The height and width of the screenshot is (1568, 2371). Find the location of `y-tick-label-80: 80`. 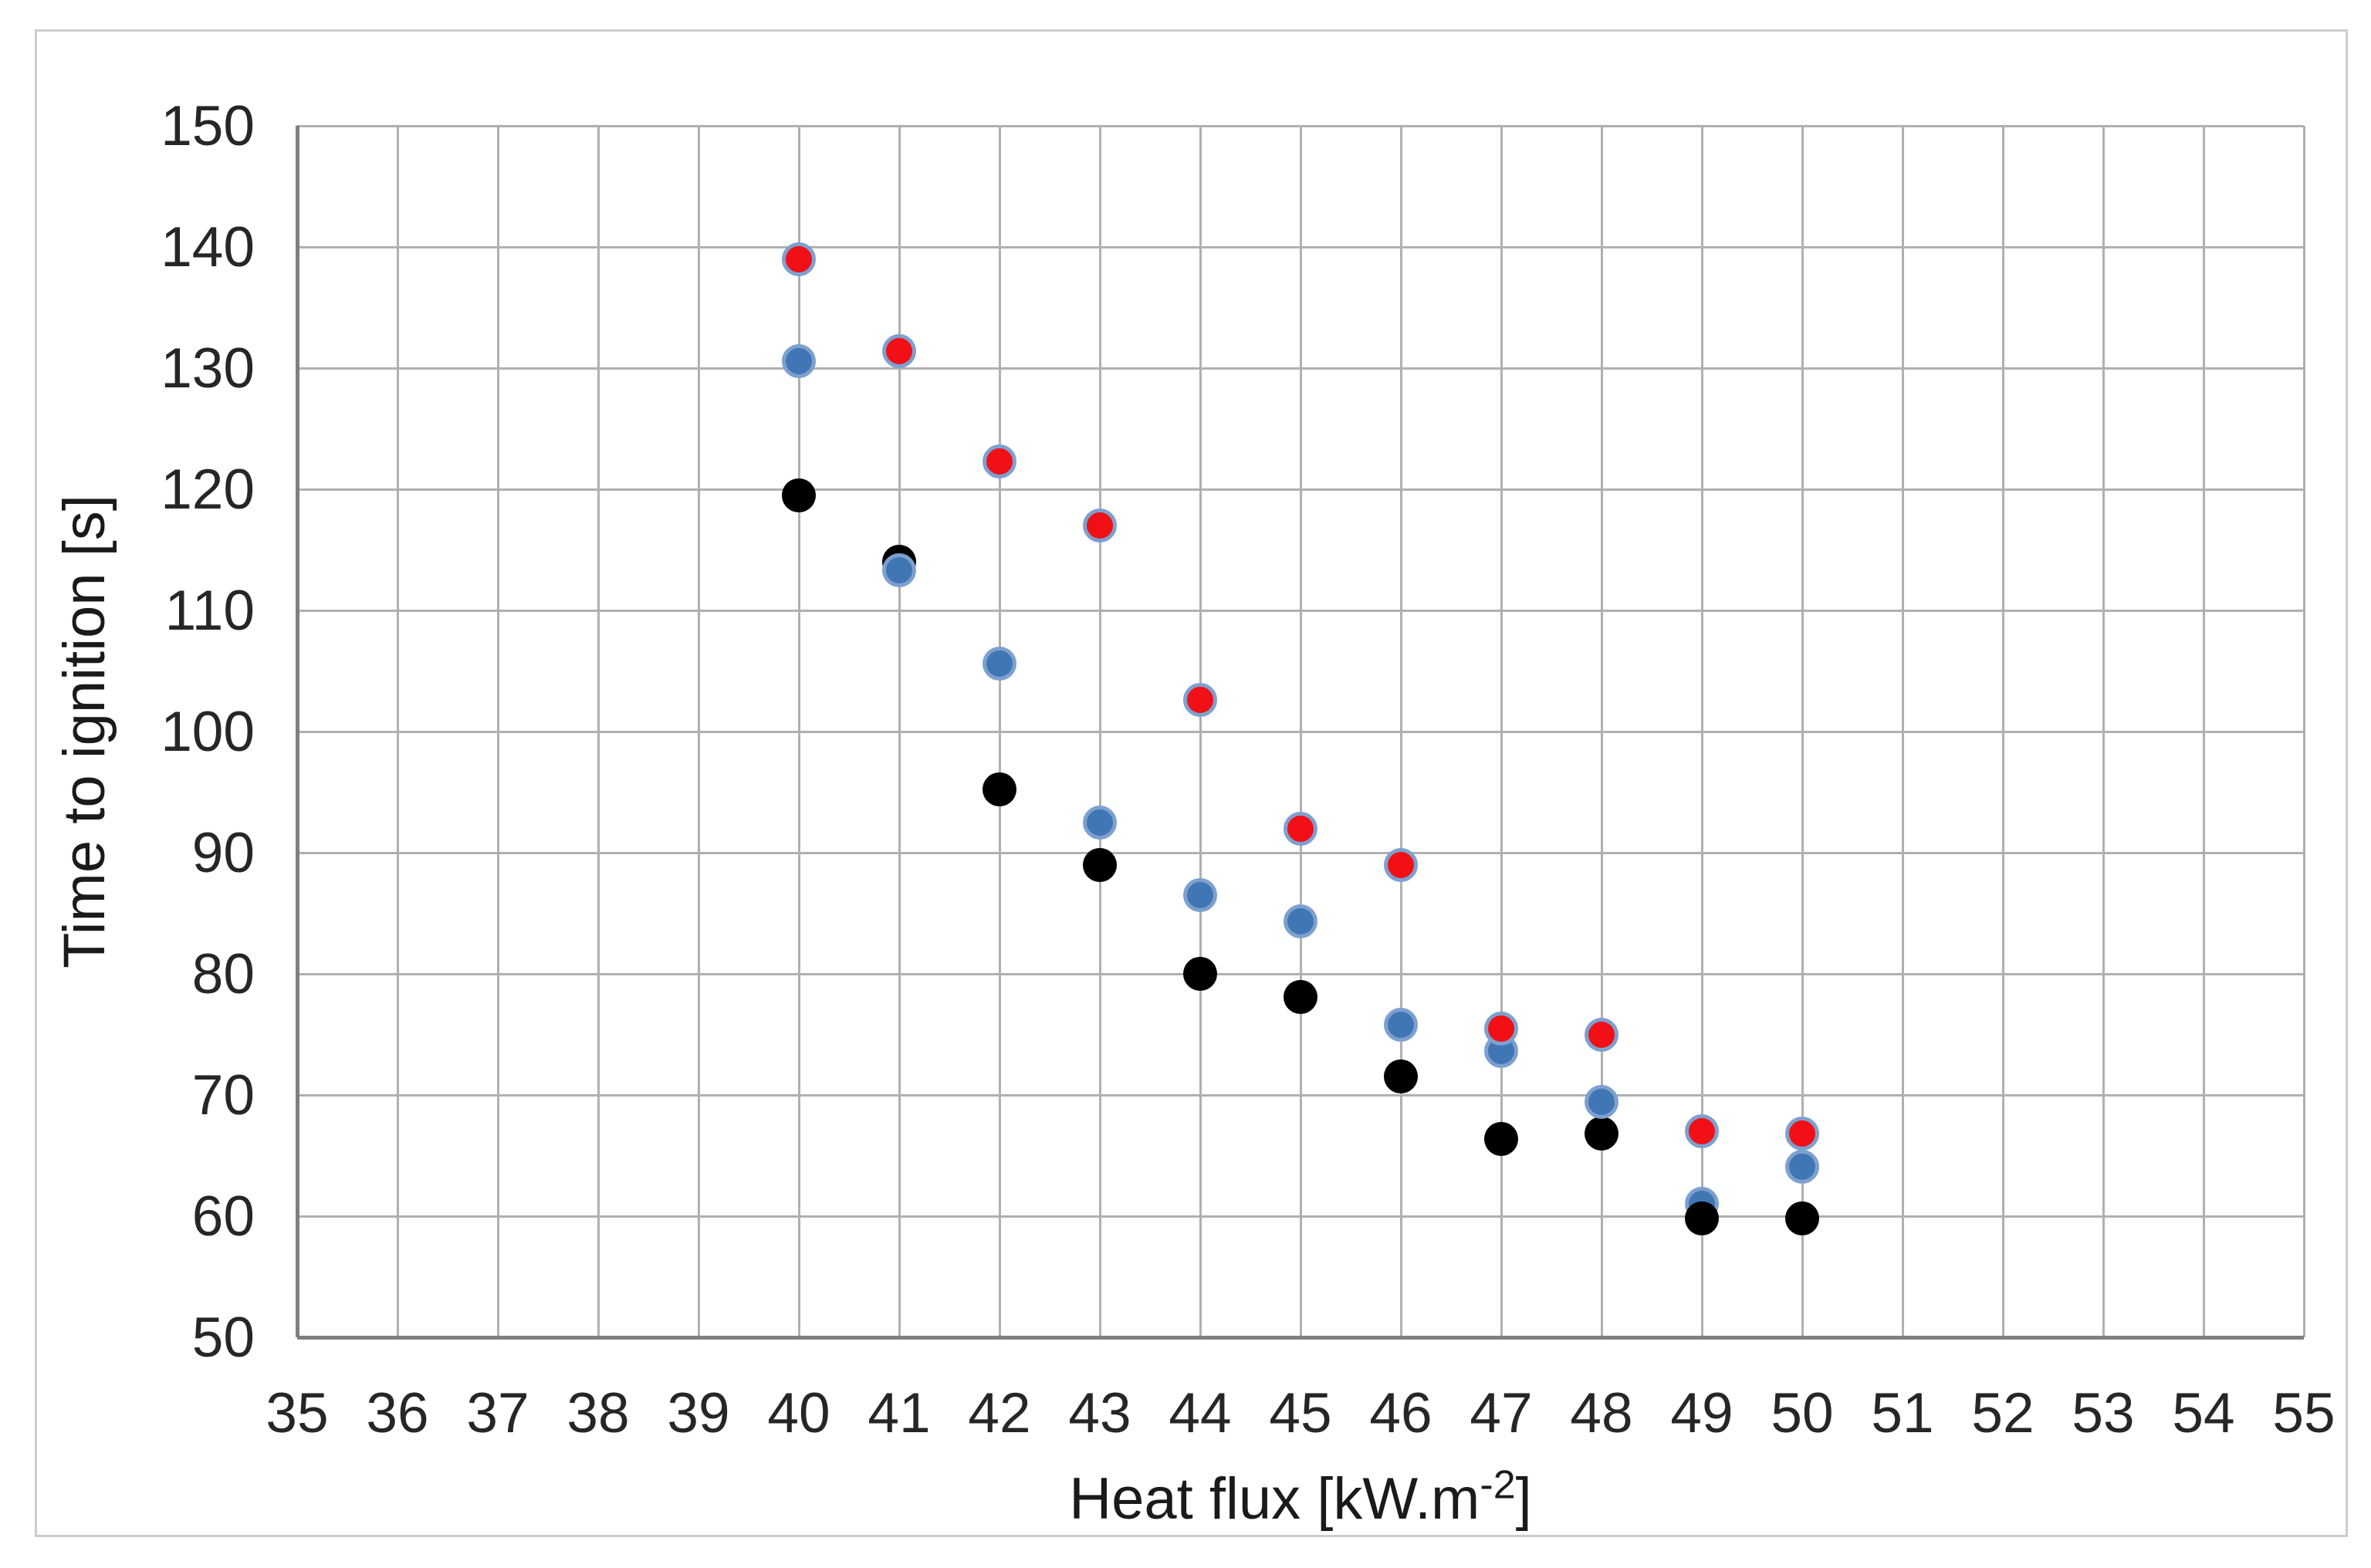

y-tick-label-80: 80 is located at coordinates (223, 974).